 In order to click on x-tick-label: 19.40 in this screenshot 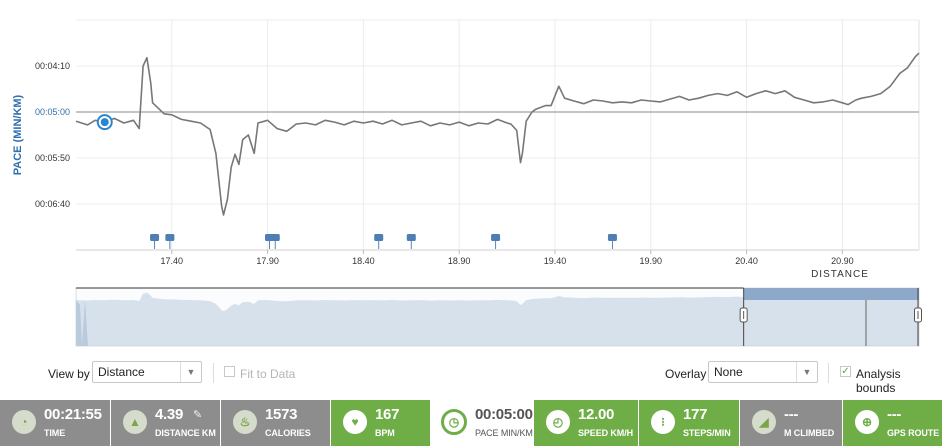, I will do `click(555, 261)`.